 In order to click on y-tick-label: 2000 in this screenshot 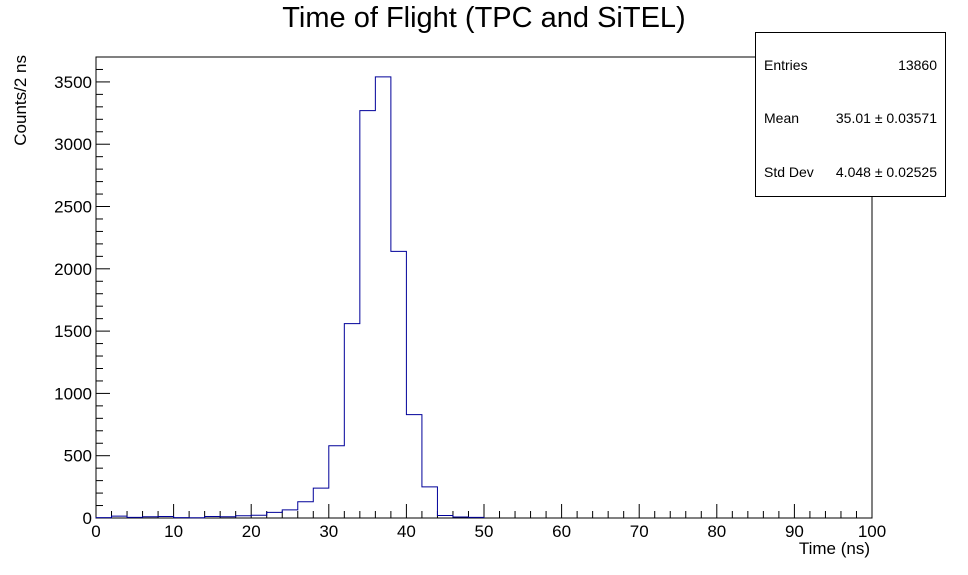, I will do `click(73, 269)`.